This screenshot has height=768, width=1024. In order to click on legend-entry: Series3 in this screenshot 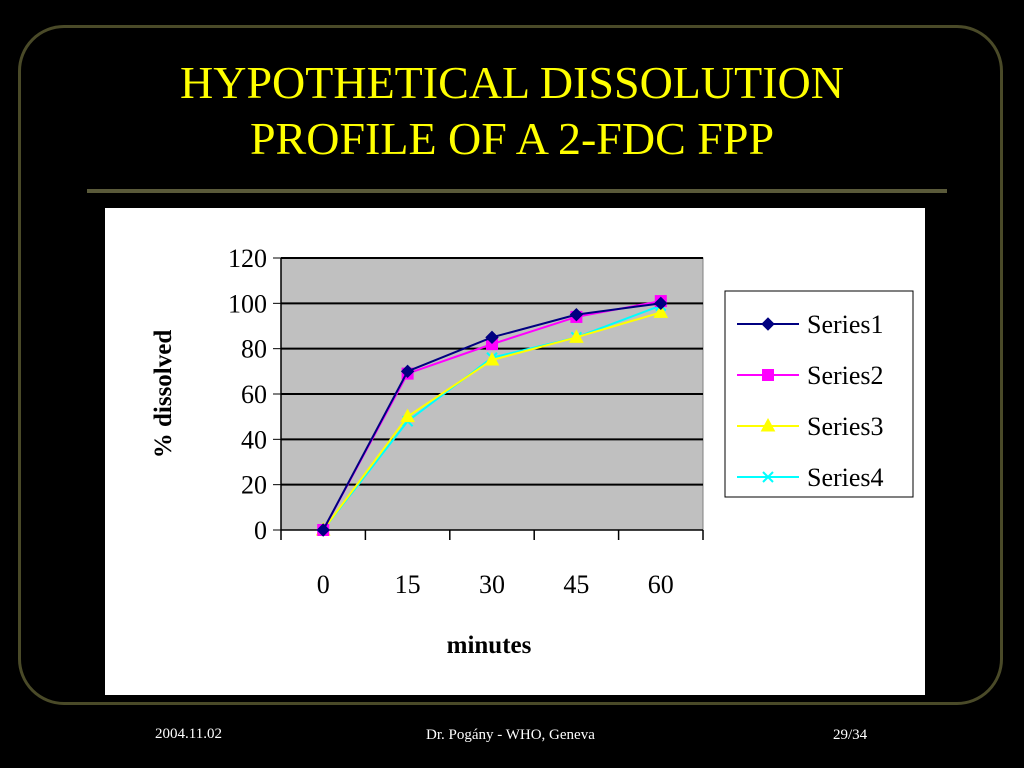, I will do `click(810, 426)`.